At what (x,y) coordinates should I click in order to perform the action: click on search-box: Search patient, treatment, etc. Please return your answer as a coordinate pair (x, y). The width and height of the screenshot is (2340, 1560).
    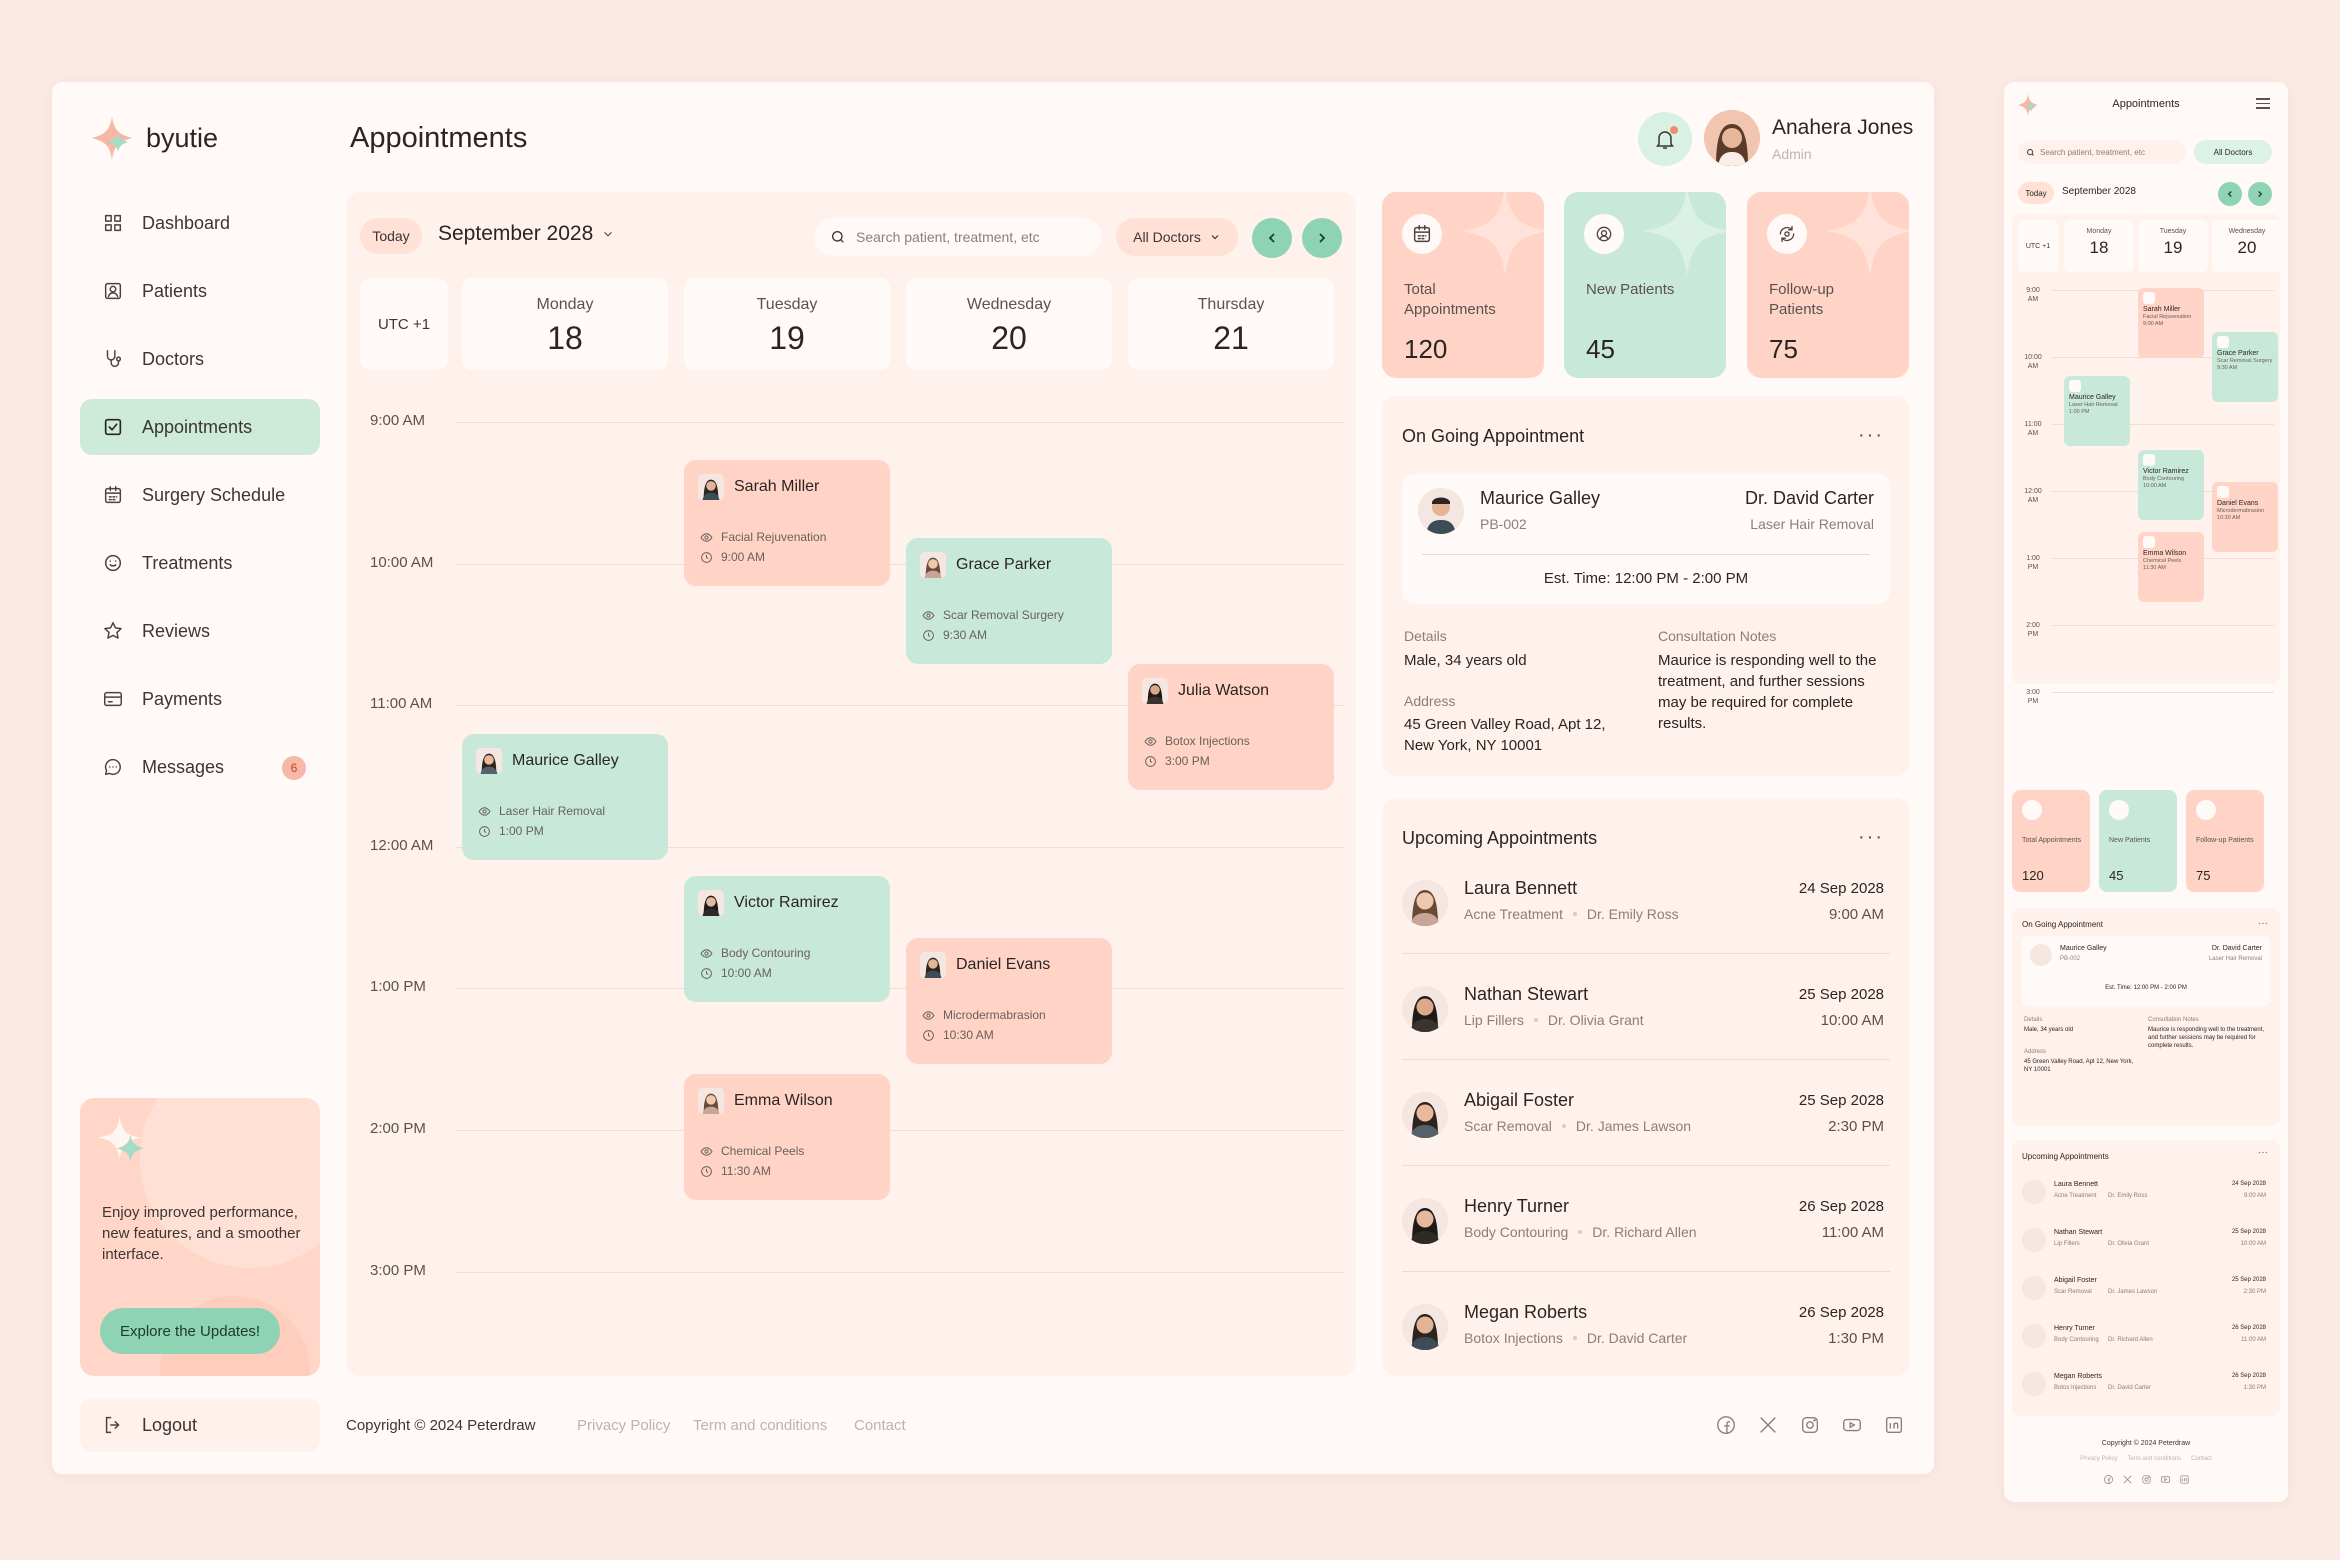
    Looking at the image, I should click on (958, 237).